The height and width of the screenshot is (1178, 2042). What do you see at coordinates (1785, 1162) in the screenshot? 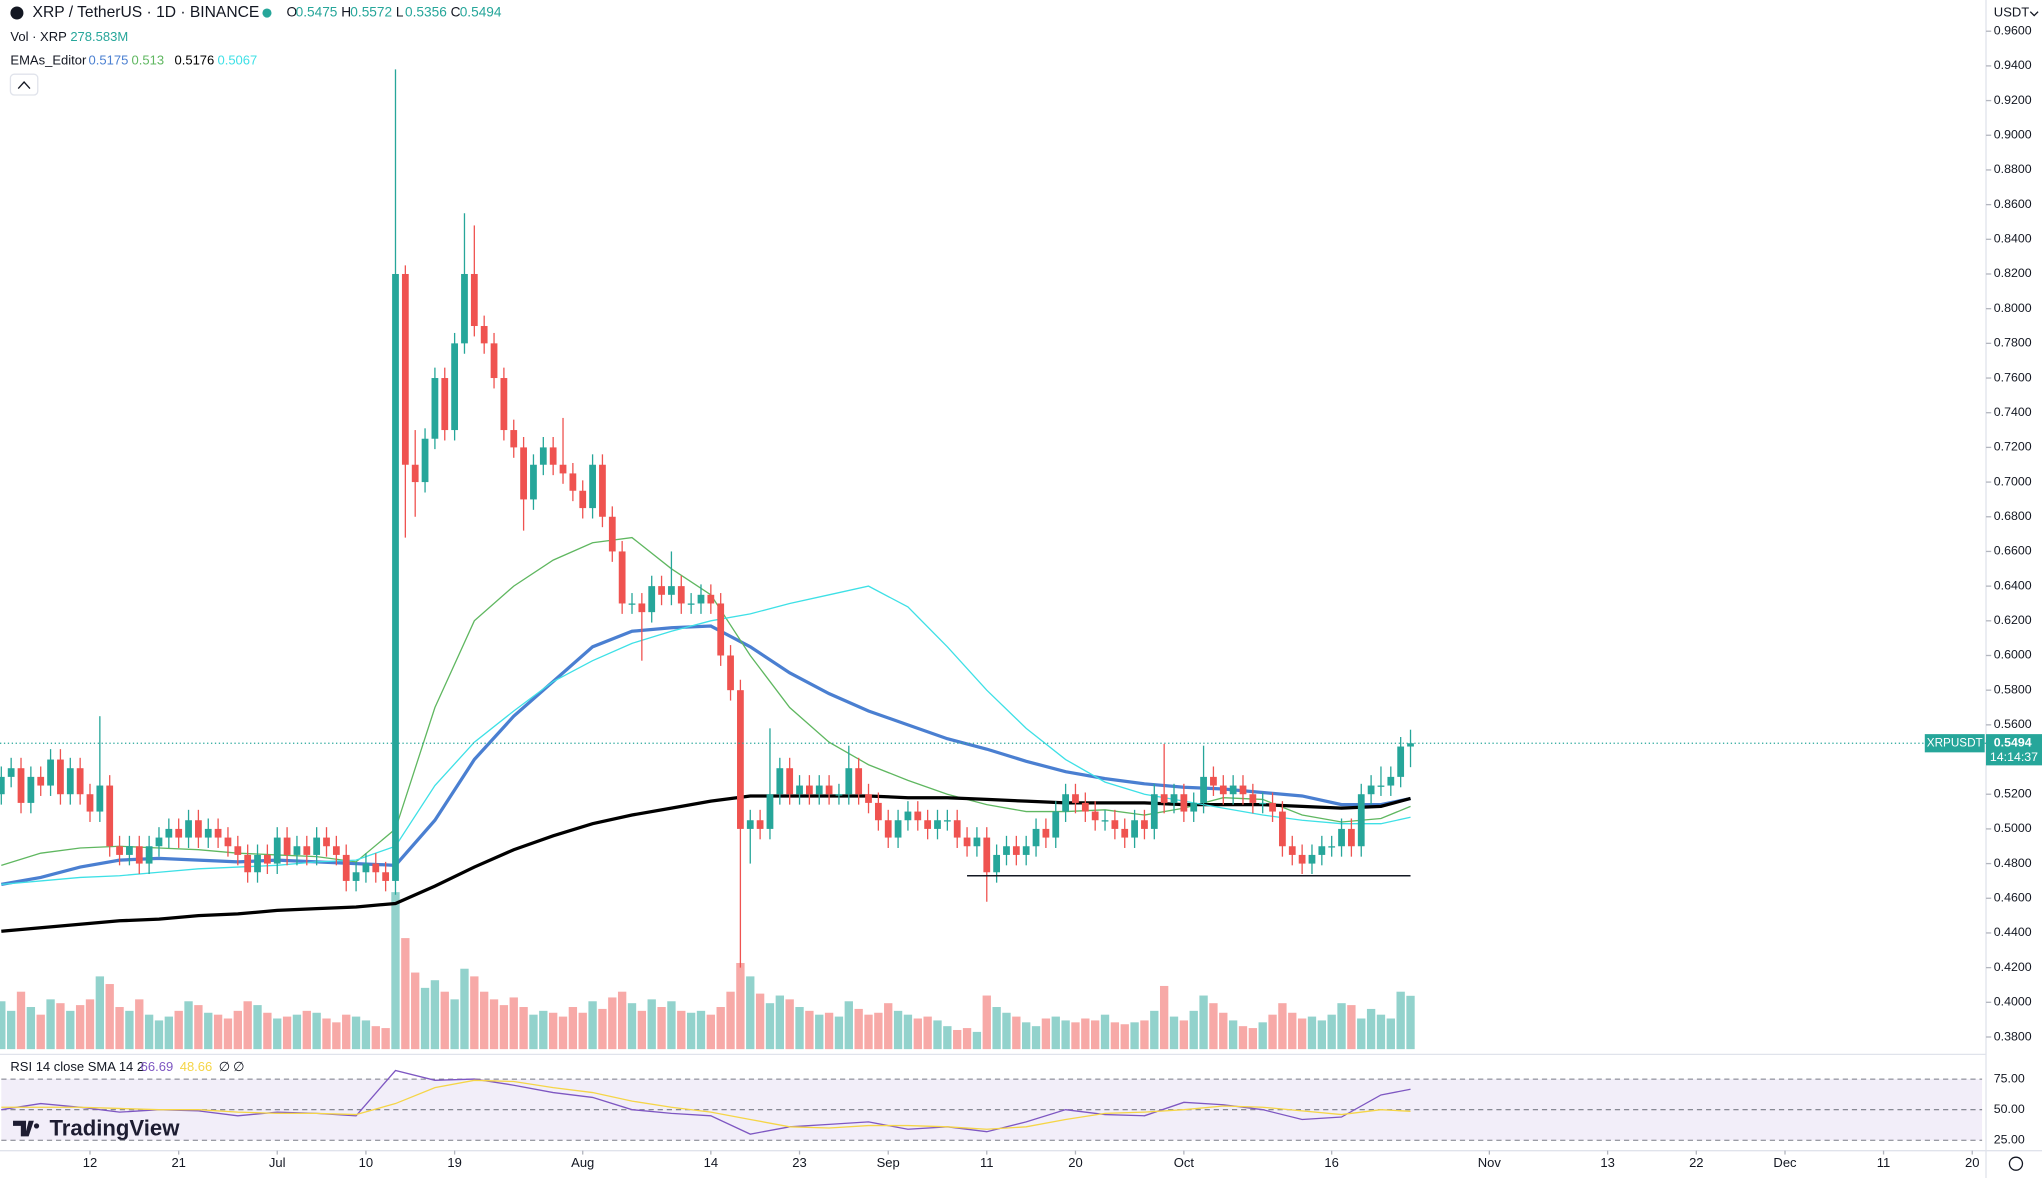
I see `x-tick-label: Dec` at bounding box center [1785, 1162].